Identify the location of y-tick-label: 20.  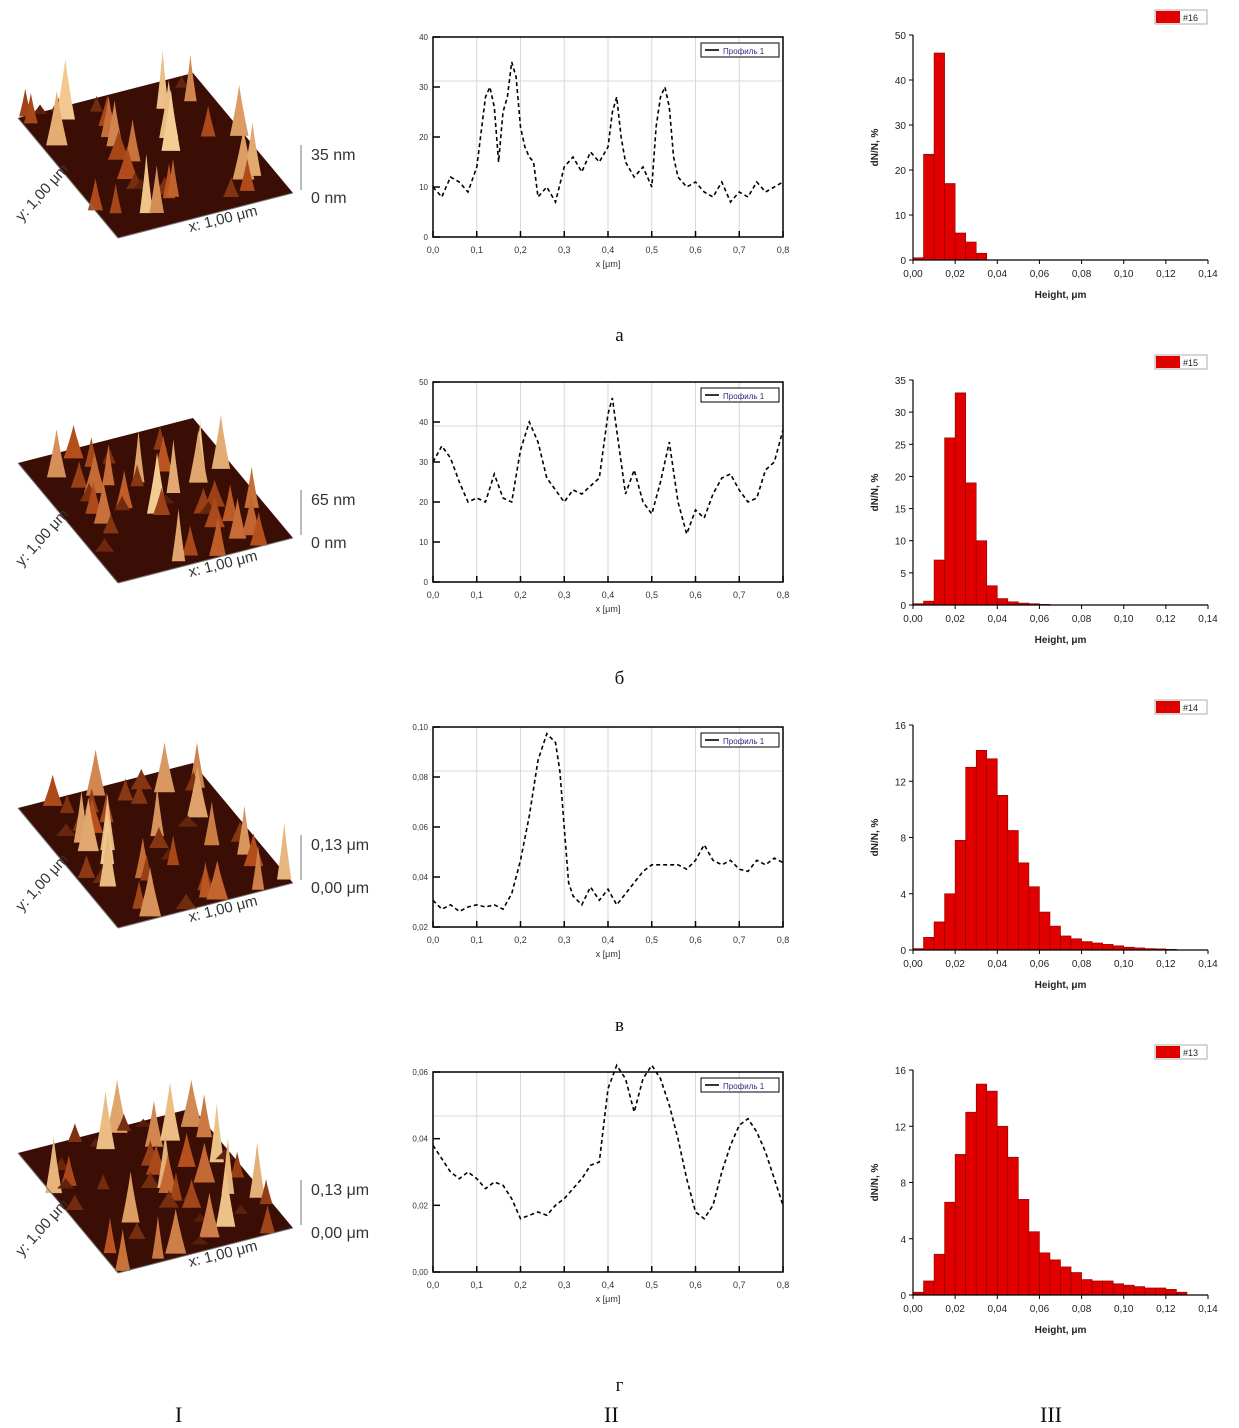
(901, 477).